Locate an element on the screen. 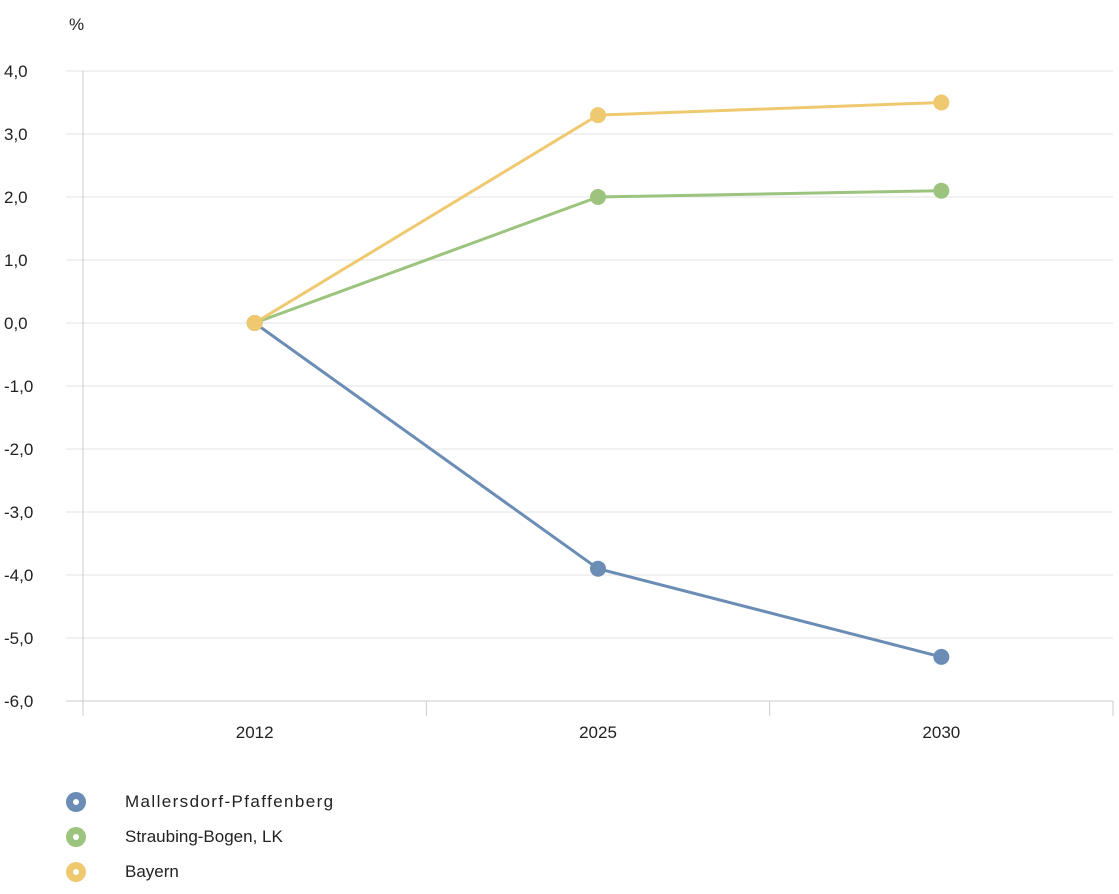 The image size is (1119, 894). y-tick-label: 1,0 is located at coordinates (16, 260).